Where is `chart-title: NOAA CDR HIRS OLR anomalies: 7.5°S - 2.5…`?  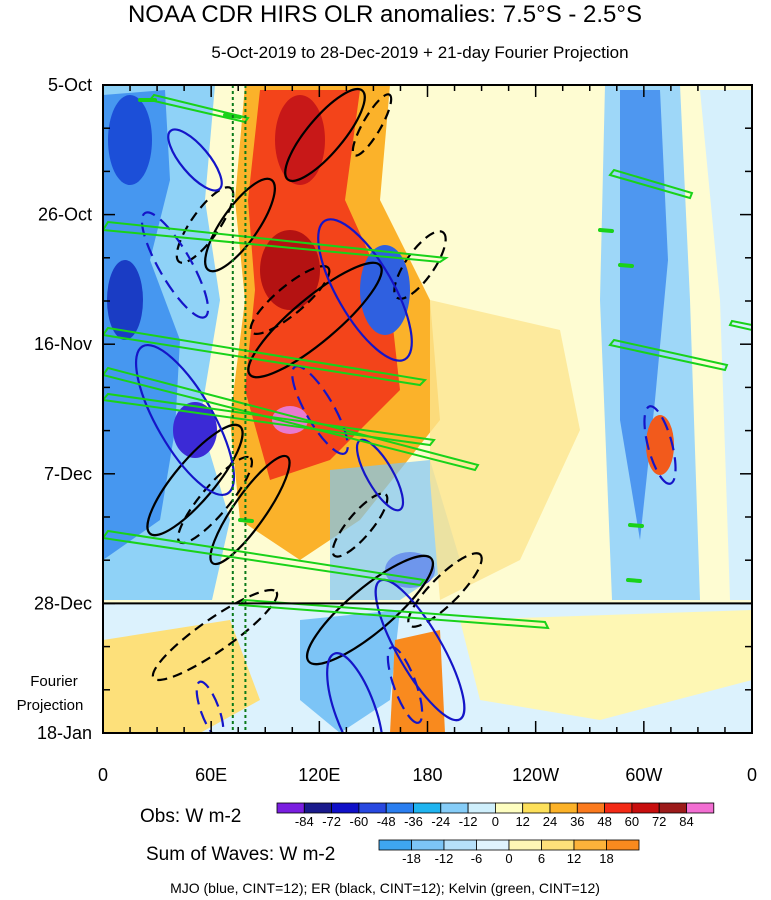
chart-title: NOAA CDR HIRS OLR anomalies: 7.5°S - 2.5… is located at coordinates (385, 14).